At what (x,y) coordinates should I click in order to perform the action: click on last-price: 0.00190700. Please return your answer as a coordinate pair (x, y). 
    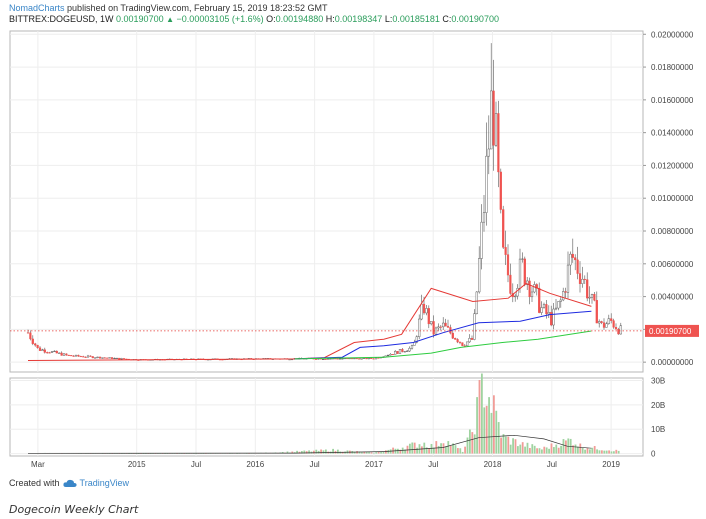
    Looking at the image, I should click on (140, 19).